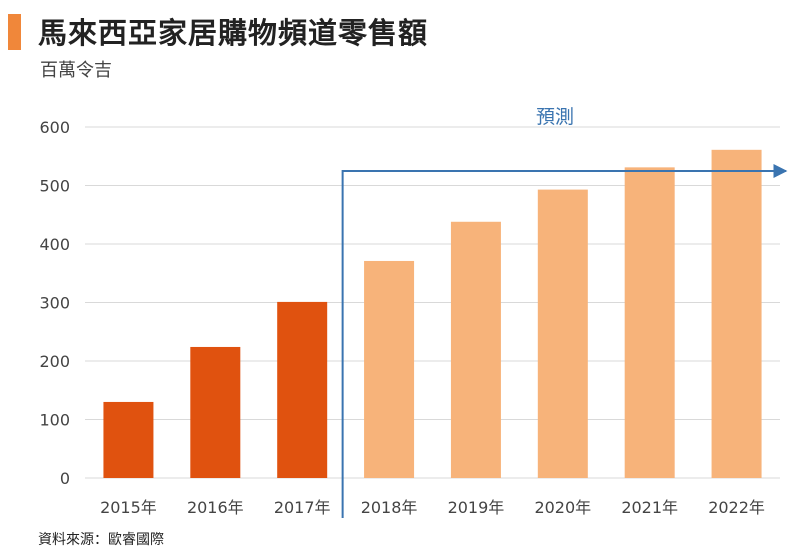 This screenshot has height=557, width=800. What do you see at coordinates (389, 507) in the screenshot?
I see `x-tick-label: 2018年` at bounding box center [389, 507].